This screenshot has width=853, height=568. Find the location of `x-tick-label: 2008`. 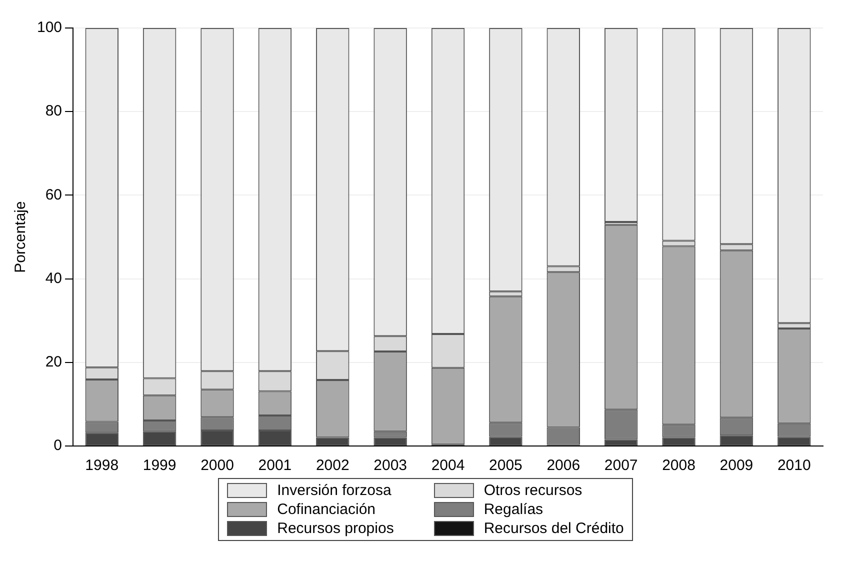

x-tick-label: 2008 is located at coordinates (679, 465).